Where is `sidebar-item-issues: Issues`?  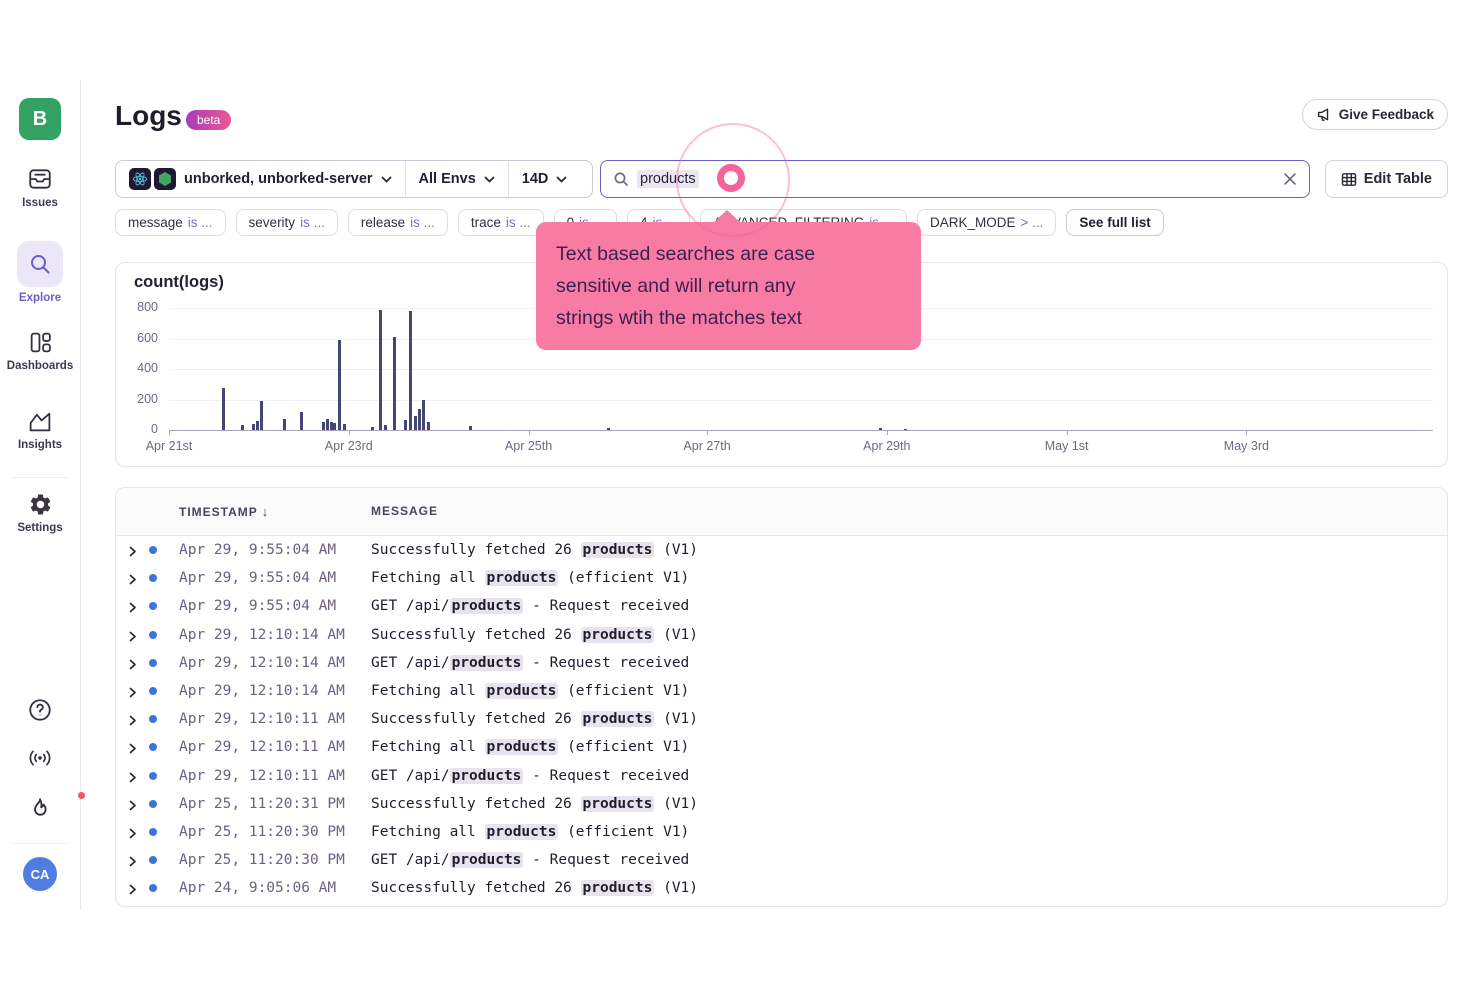 sidebar-item-issues: Issues is located at coordinates (40, 187).